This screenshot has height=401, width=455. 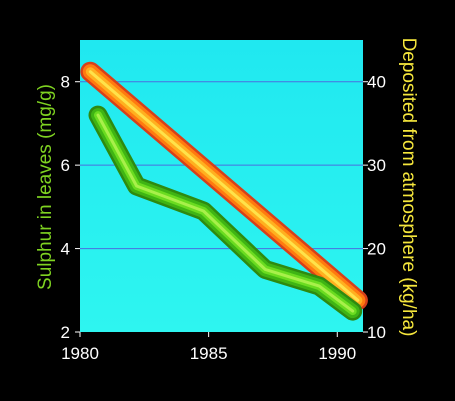 I want to click on right-tick-label: 20, so click(x=376, y=249).